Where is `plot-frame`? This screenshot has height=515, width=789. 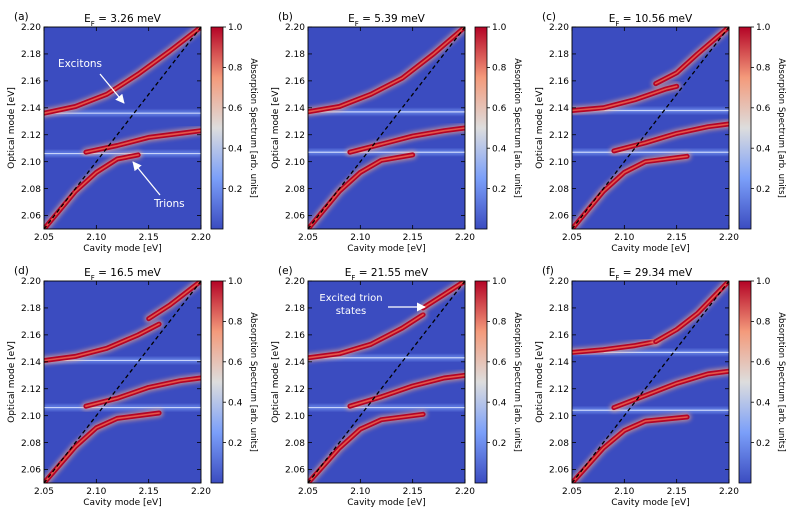
plot-frame is located at coordinates (650, 128).